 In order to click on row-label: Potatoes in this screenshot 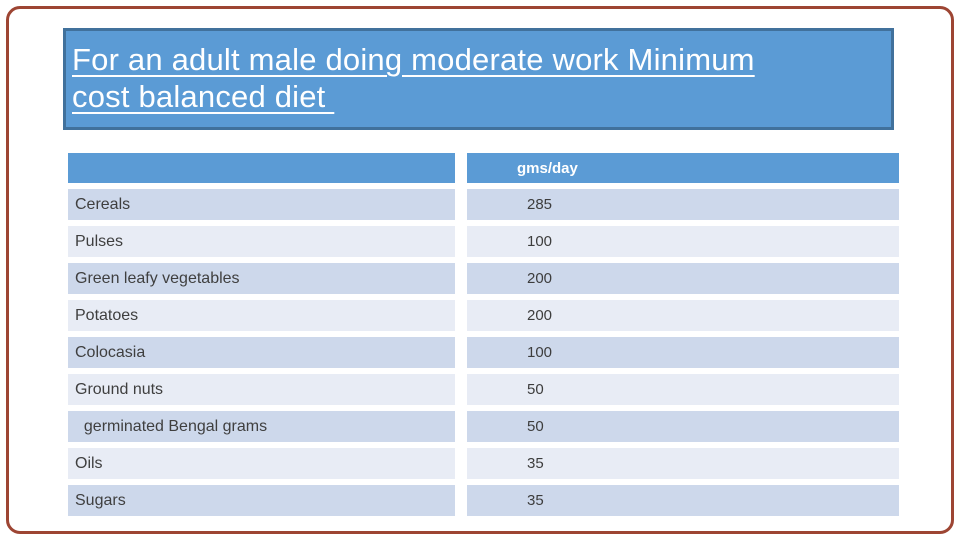, I will do `click(261, 315)`.